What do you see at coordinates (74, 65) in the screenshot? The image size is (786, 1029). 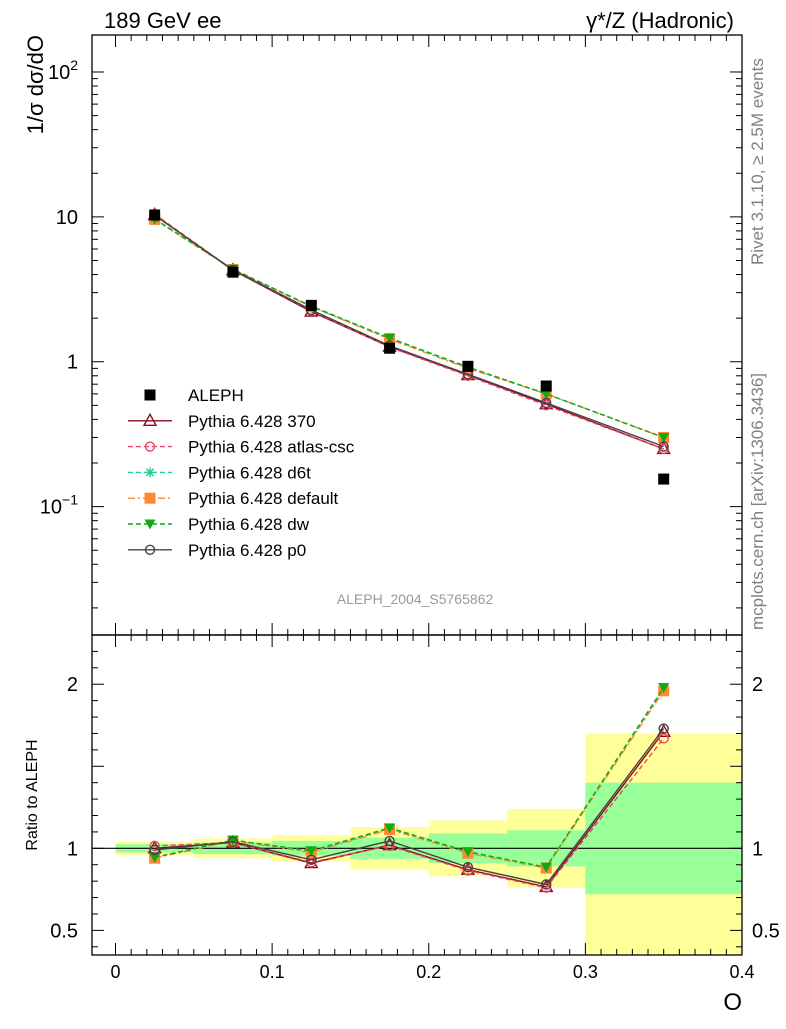 I see `main-y-tick-exp-0: 2` at bounding box center [74, 65].